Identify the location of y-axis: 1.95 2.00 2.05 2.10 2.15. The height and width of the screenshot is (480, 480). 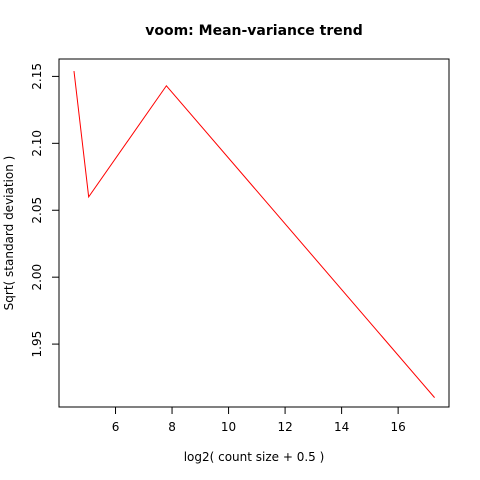
(44, 210).